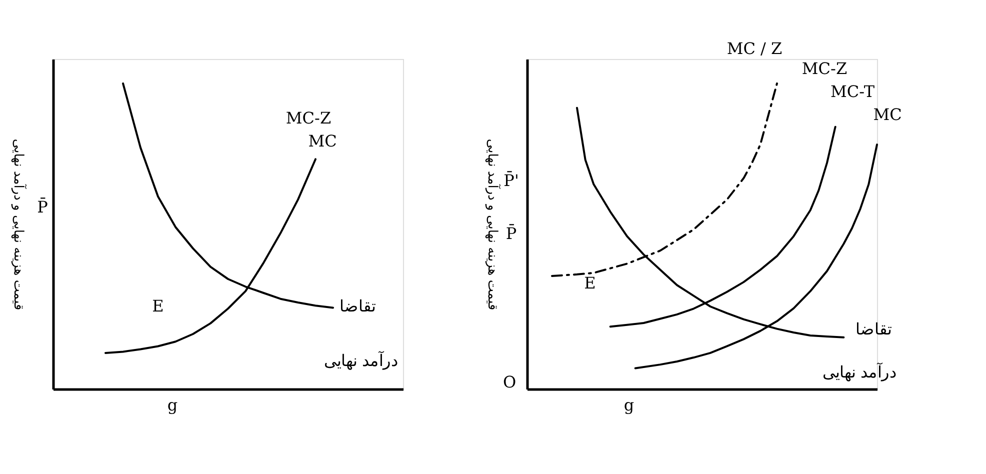 The width and height of the screenshot is (986, 474). Describe the element at coordinates (511, 180) in the screenshot. I see `text: P̄'` at that location.